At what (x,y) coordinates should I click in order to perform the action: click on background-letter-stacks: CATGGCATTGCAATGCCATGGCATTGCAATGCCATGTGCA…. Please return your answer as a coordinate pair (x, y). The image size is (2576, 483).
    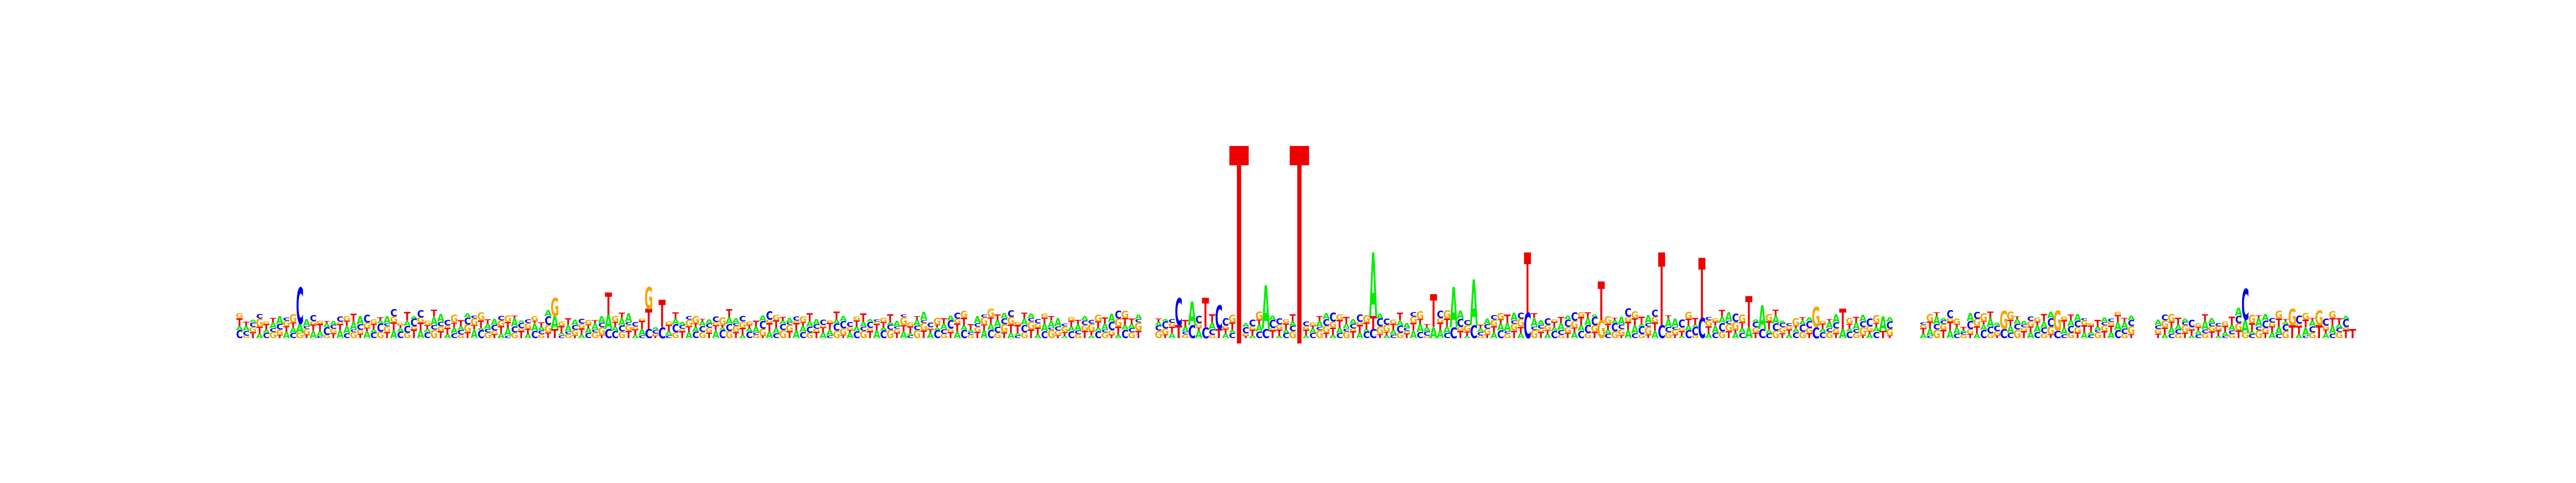
    Looking at the image, I should click on (1293, 323).